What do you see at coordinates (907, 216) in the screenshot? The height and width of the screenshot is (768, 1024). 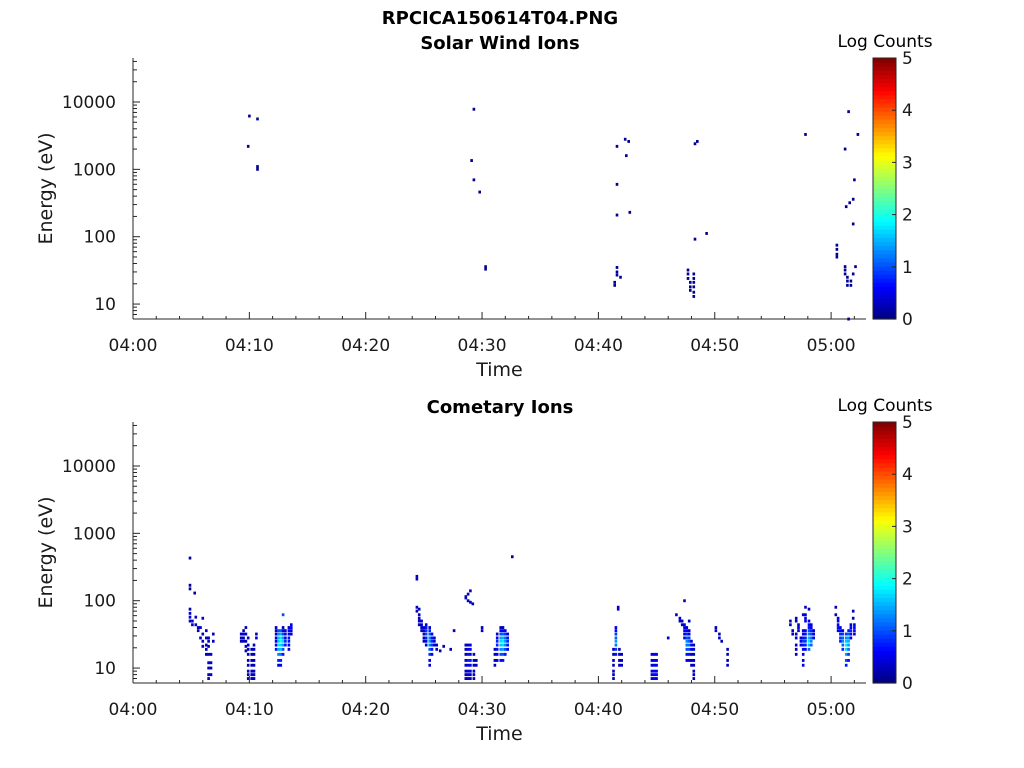 I see `colorbar-tick-label: 2` at bounding box center [907, 216].